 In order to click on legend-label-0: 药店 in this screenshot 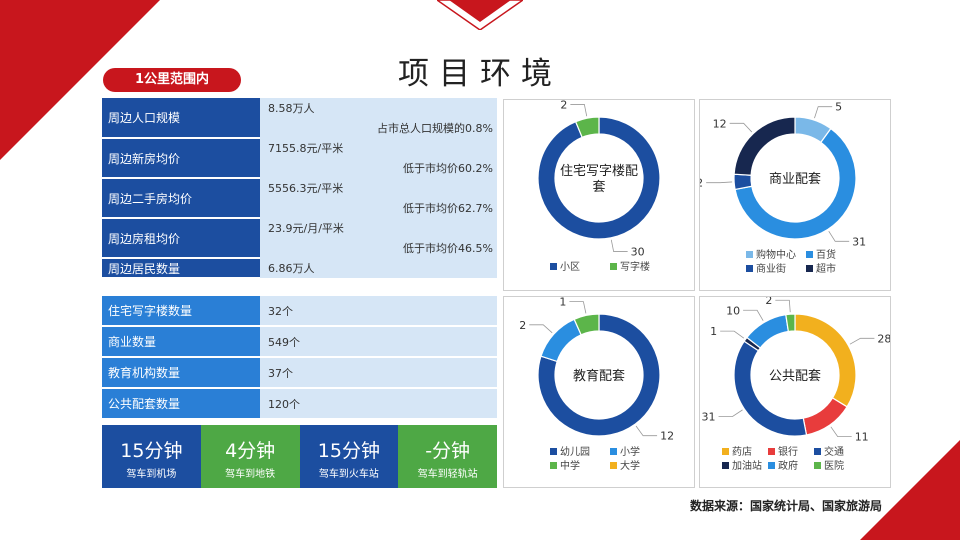, I will do `click(742, 451)`.